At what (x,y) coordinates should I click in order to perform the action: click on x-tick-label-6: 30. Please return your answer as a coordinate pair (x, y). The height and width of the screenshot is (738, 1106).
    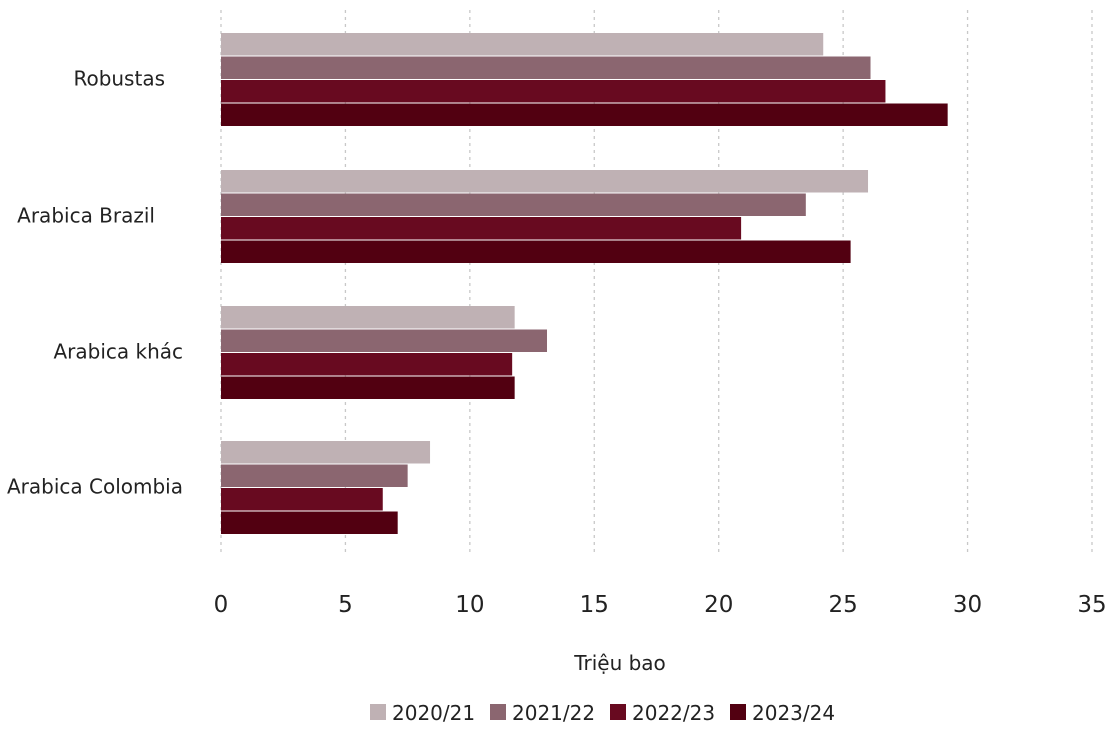
    Looking at the image, I should click on (967, 605).